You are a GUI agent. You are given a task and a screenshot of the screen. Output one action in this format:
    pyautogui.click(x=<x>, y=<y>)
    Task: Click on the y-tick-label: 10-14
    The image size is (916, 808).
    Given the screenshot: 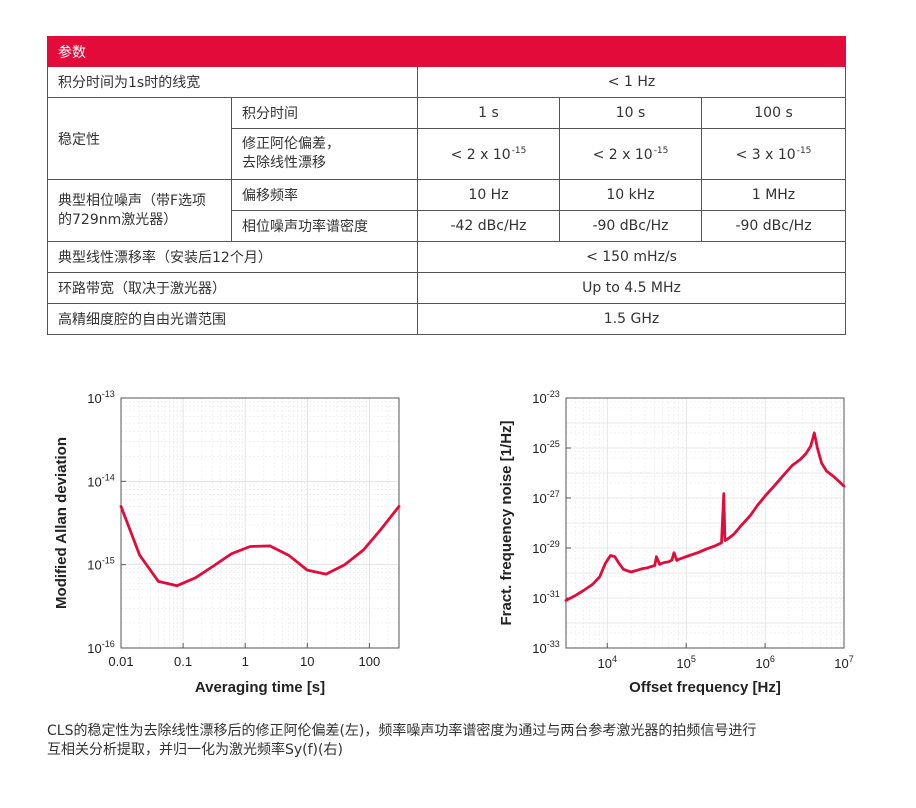 What is the action you would take?
    pyautogui.click(x=100, y=480)
    